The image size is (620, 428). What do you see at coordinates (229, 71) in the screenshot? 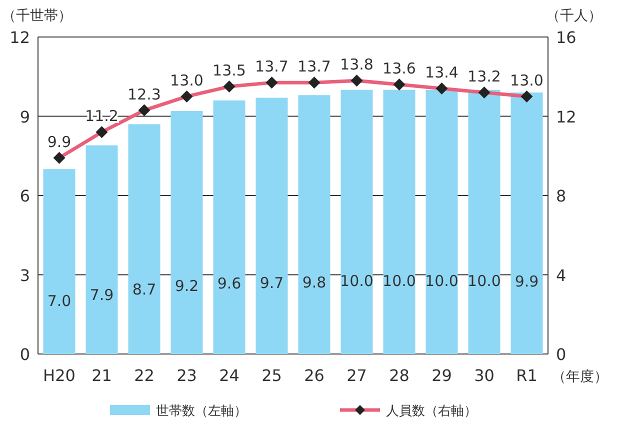
I see `data-label: 13.5` at bounding box center [229, 71].